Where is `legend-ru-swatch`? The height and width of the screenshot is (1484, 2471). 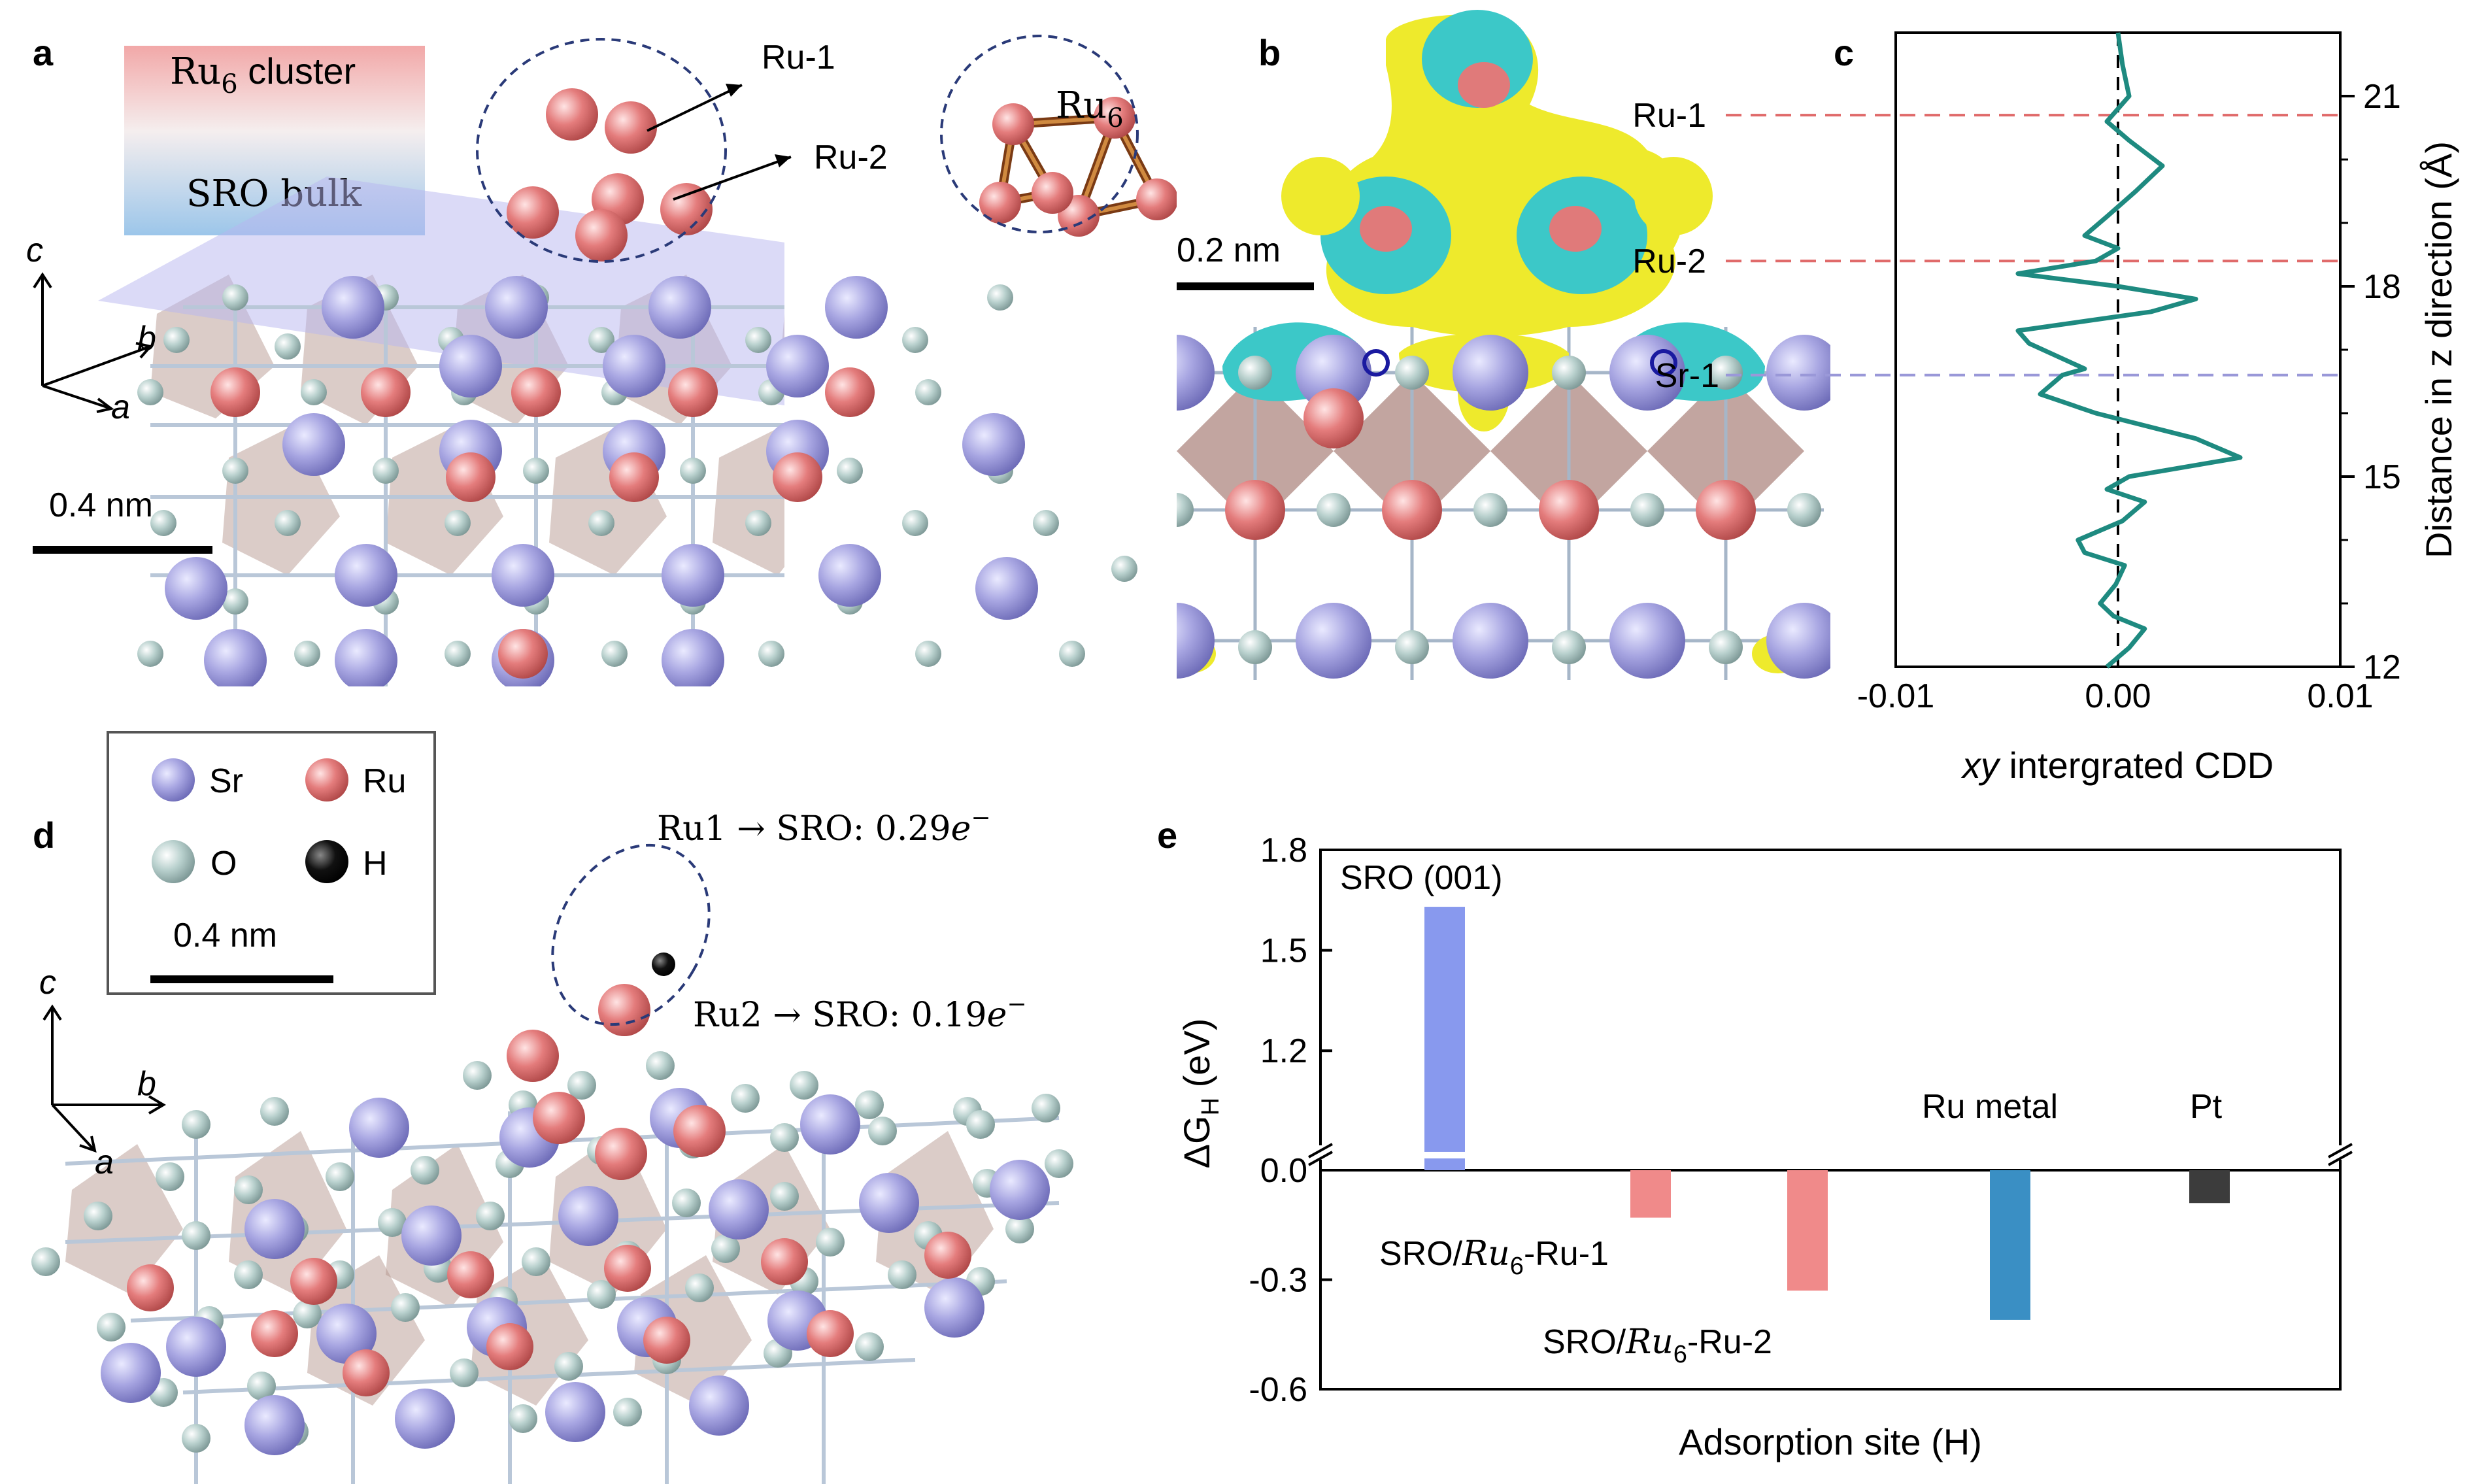
legend-ru-swatch is located at coordinates (326, 780).